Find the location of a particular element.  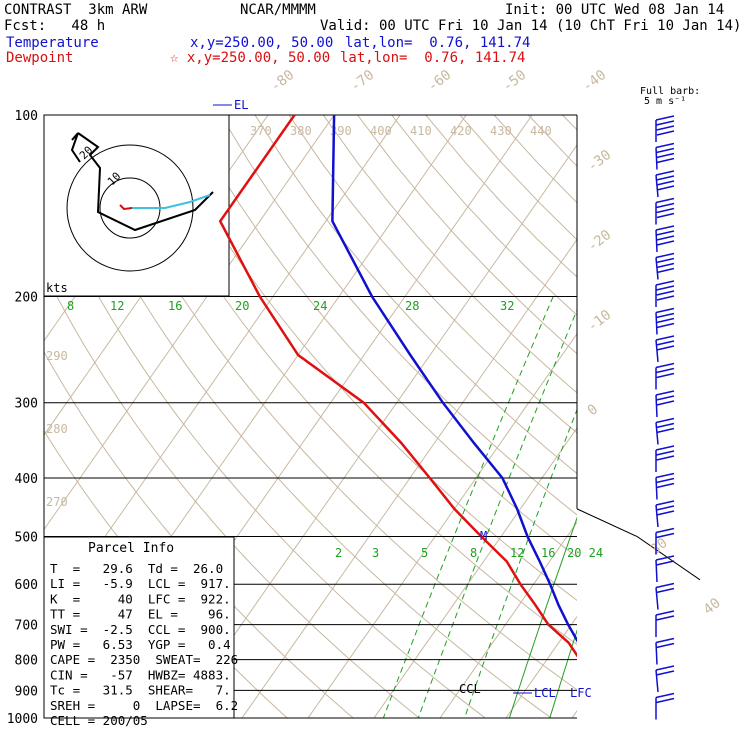

isotherm-label: 40 is located at coordinates (712, 606).